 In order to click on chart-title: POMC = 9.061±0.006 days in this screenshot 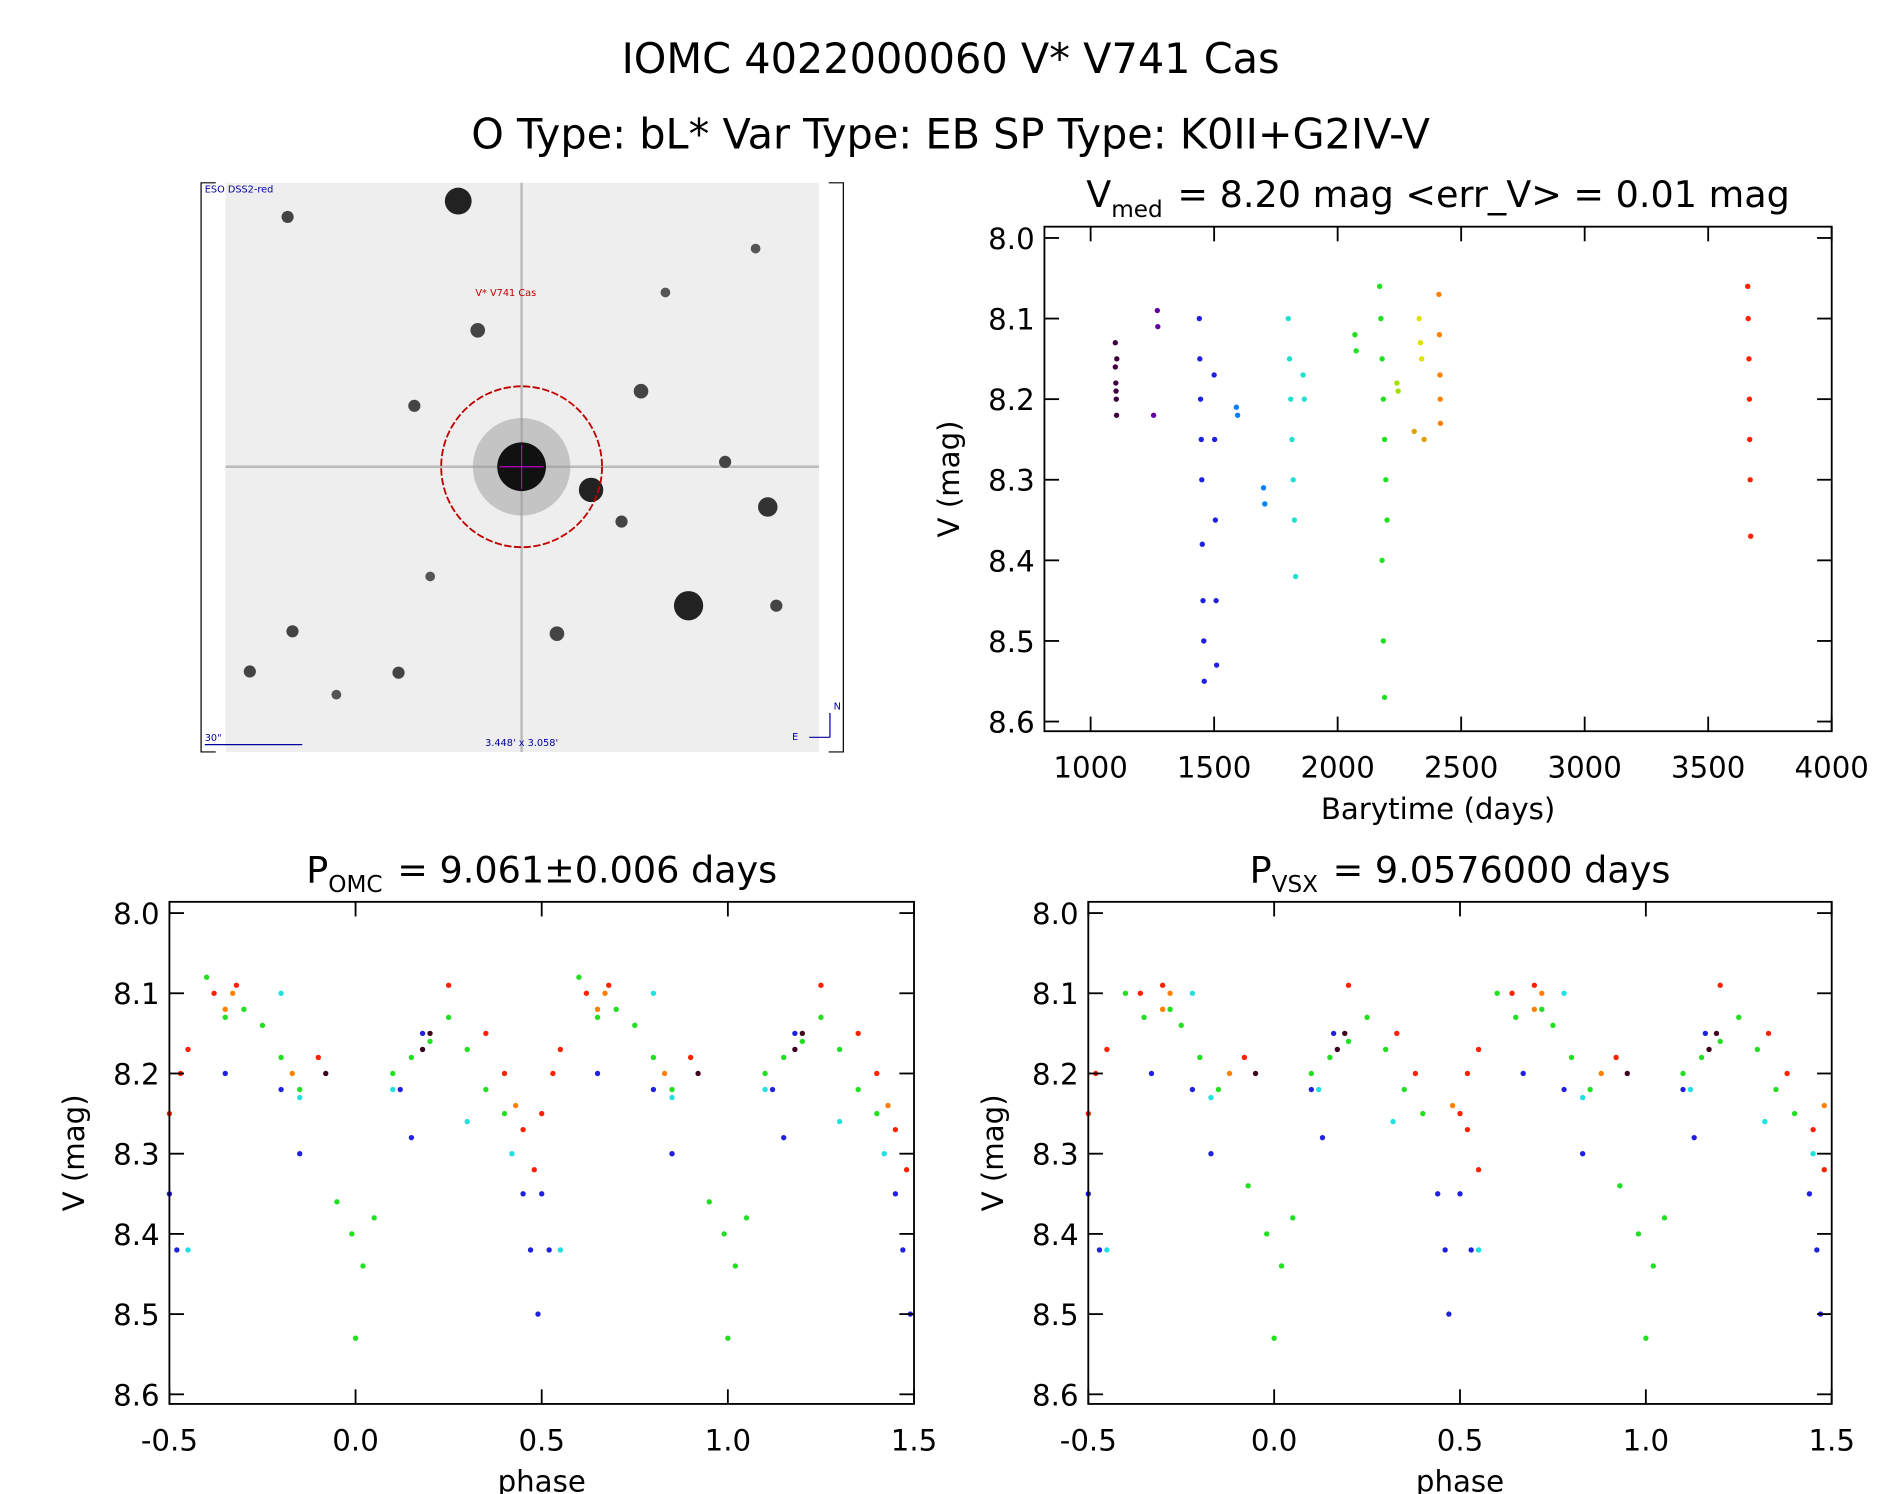, I will do `click(541, 873)`.